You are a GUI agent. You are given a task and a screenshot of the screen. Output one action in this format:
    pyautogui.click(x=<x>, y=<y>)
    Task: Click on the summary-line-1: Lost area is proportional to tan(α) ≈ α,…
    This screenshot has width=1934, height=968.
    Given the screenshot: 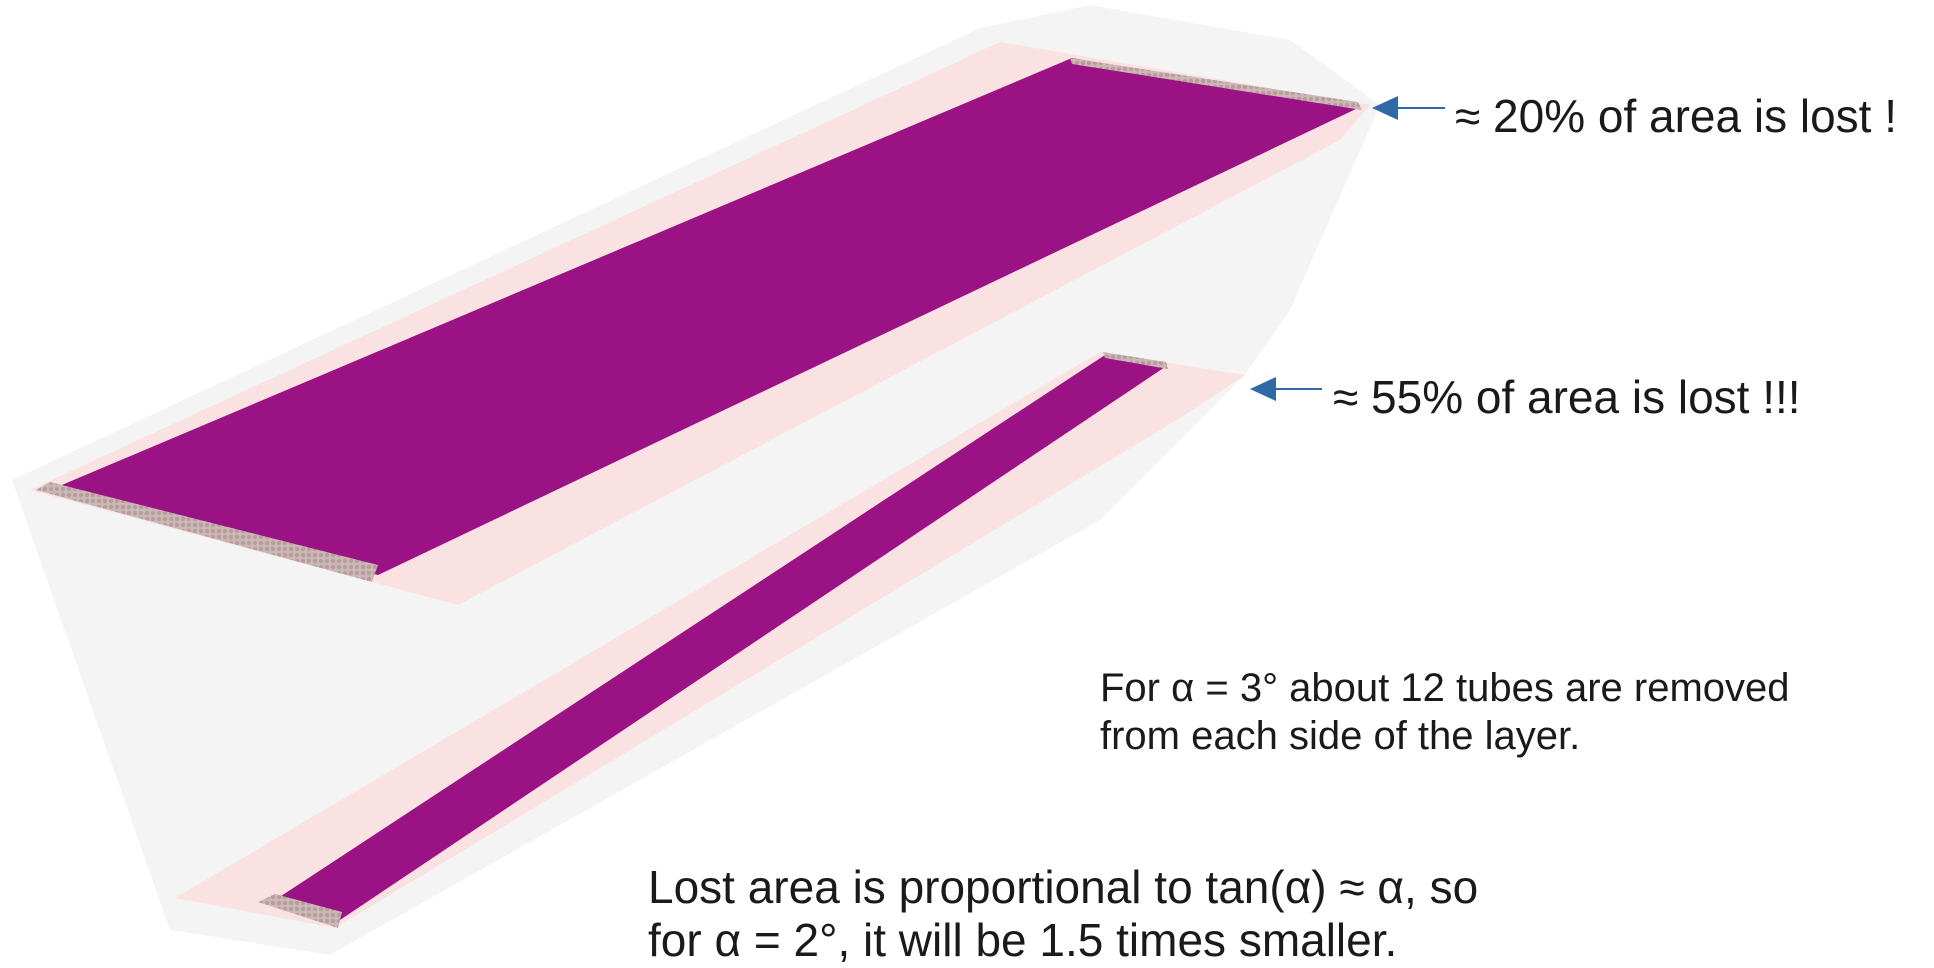 What is the action you would take?
    pyautogui.click(x=1063, y=887)
    